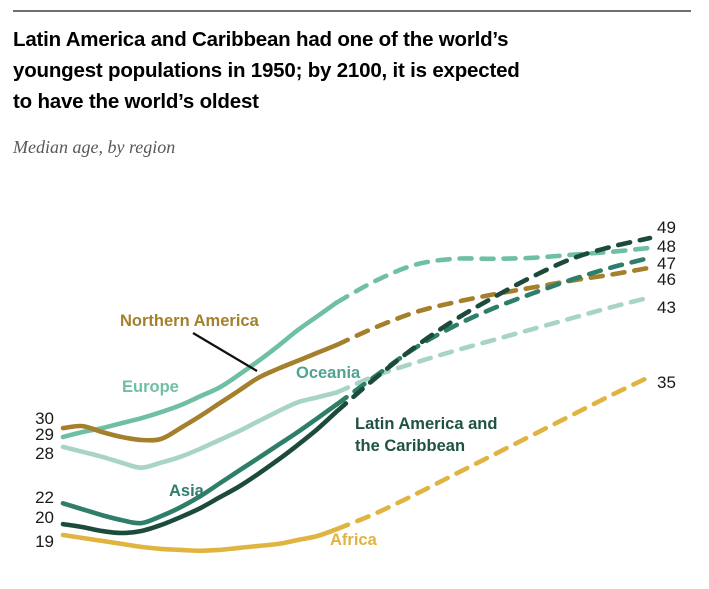 This screenshot has width=709, height=589. I want to click on africa-end-value: 35, so click(666, 382).